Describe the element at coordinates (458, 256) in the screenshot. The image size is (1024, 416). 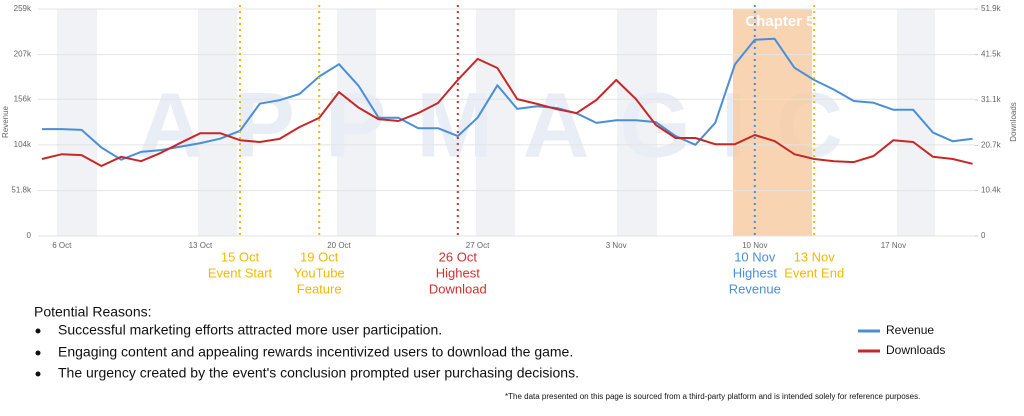
I see `marker-label: 26 Oct` at that location.